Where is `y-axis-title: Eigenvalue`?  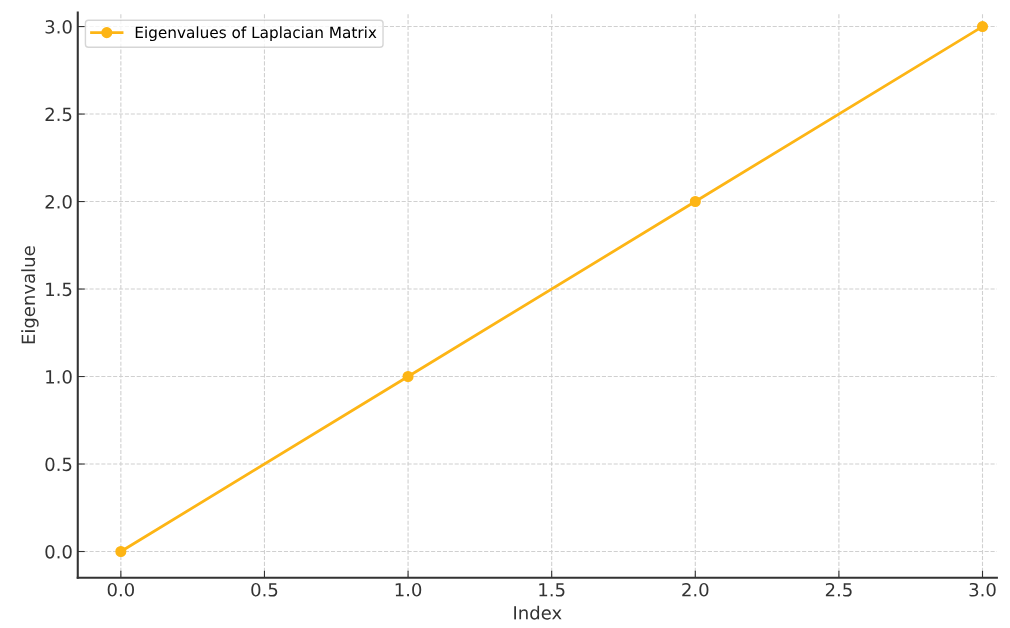
y-axis-title: Eigenvalue is located at coordinates (30, 295).